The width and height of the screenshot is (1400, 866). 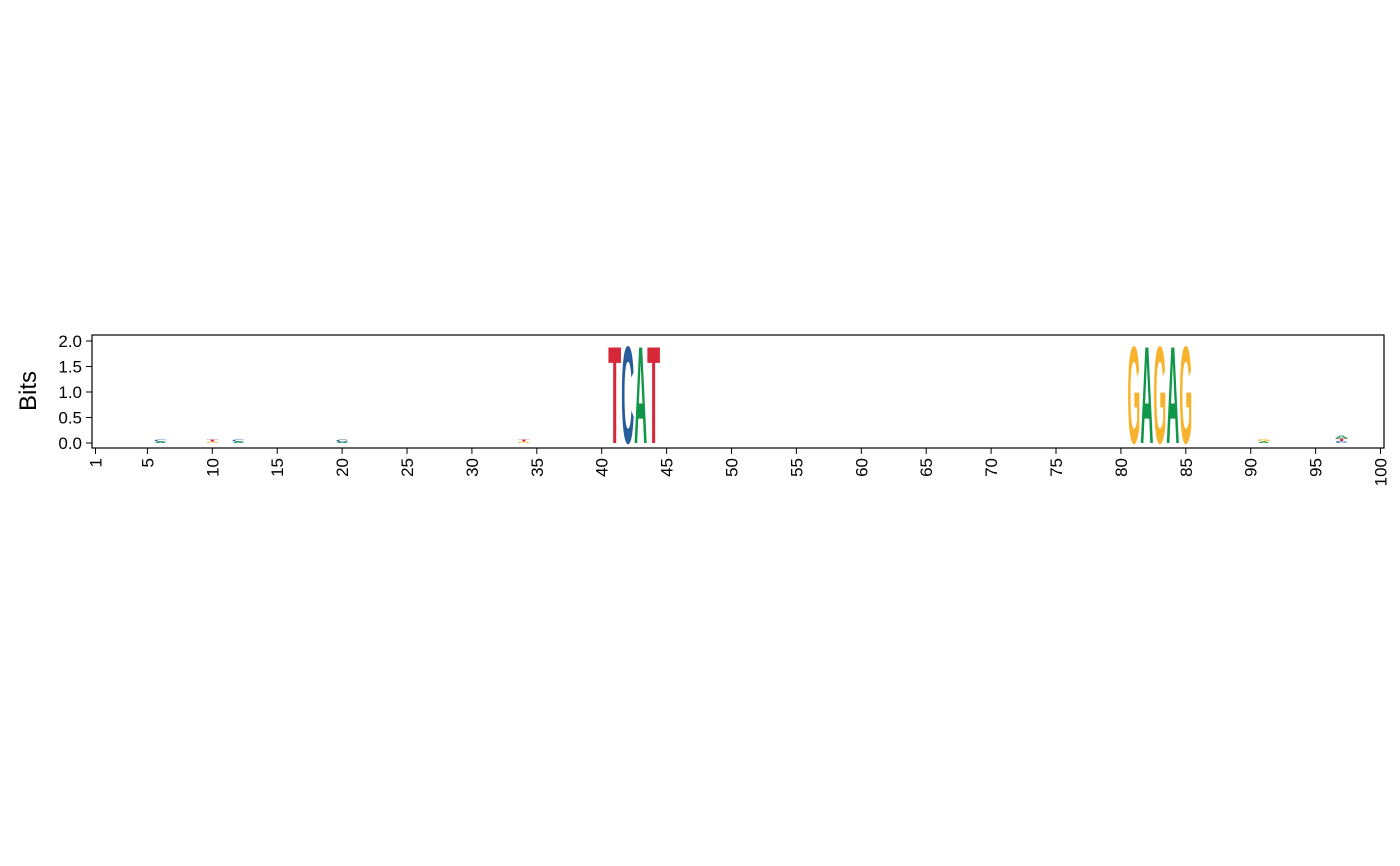 I want to click on y-tick-label: 1.0, so click(x=70, y=392).